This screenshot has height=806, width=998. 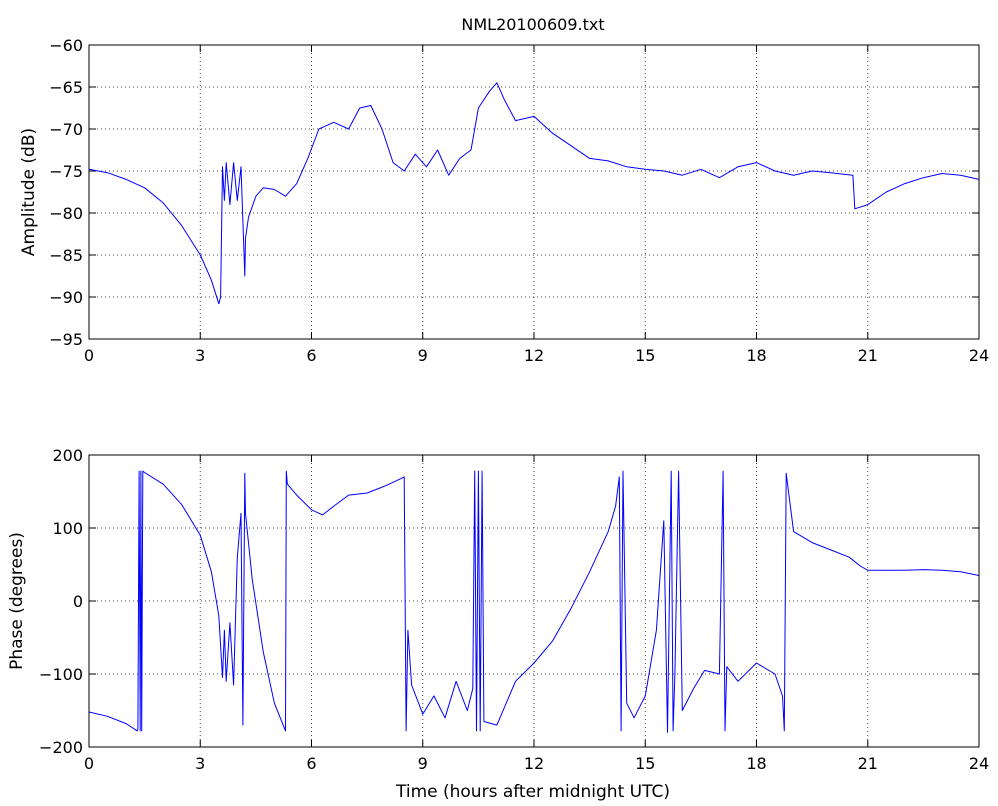 What do you see at coordinates (61, 747) in the screenshot?
I see `y-tick-label: −200` at bounding box center [61, 747].